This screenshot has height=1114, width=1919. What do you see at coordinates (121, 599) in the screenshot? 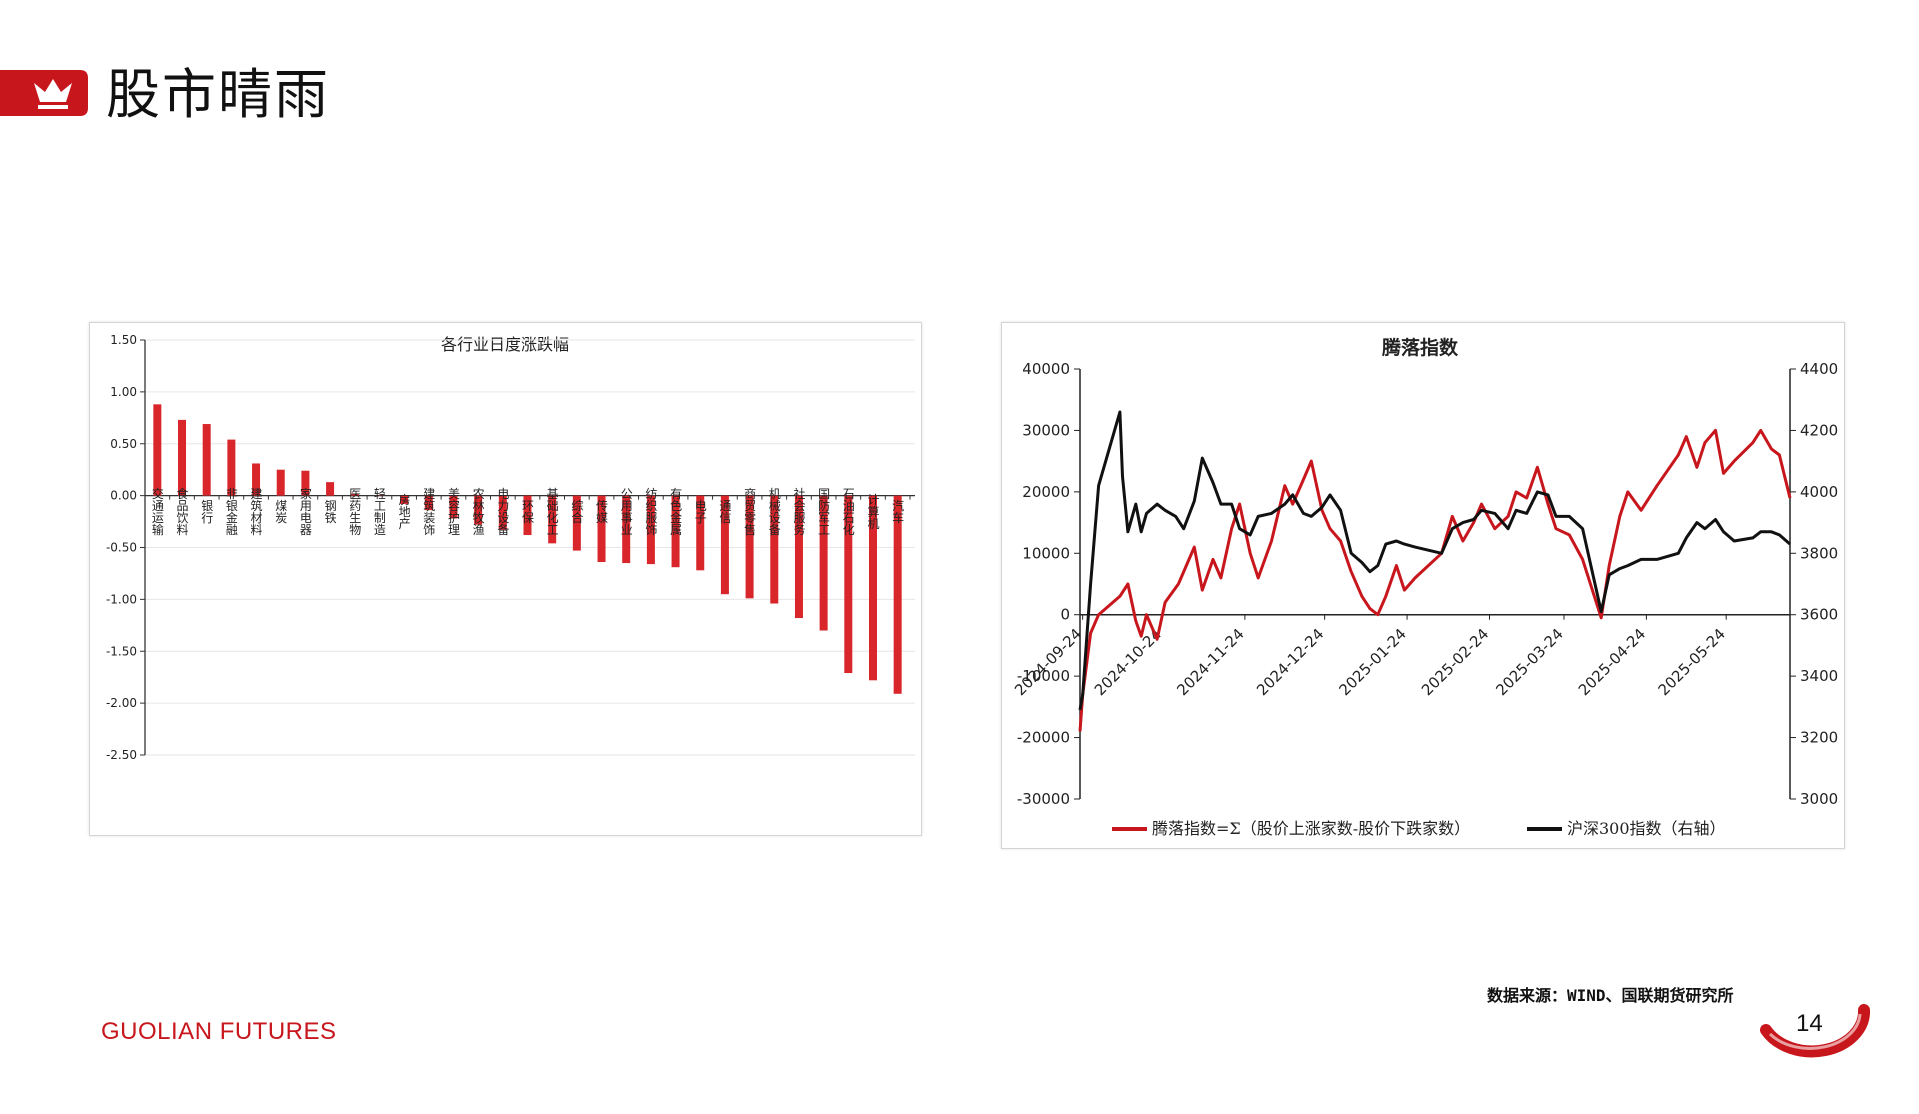
I see `y-tick-label: -1.00` at bounding box center [121, 599].